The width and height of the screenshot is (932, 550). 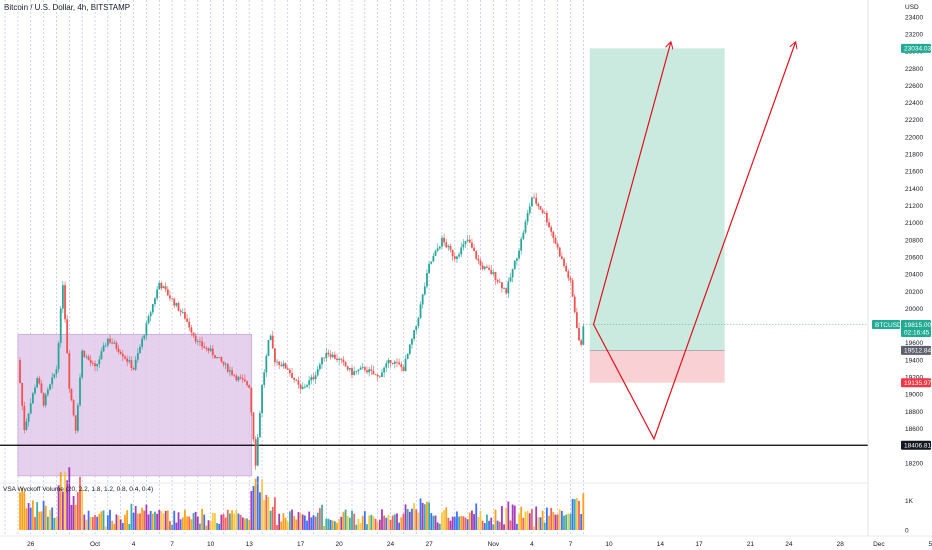 I want to click on profit-zone, so click(x=657, y=199).